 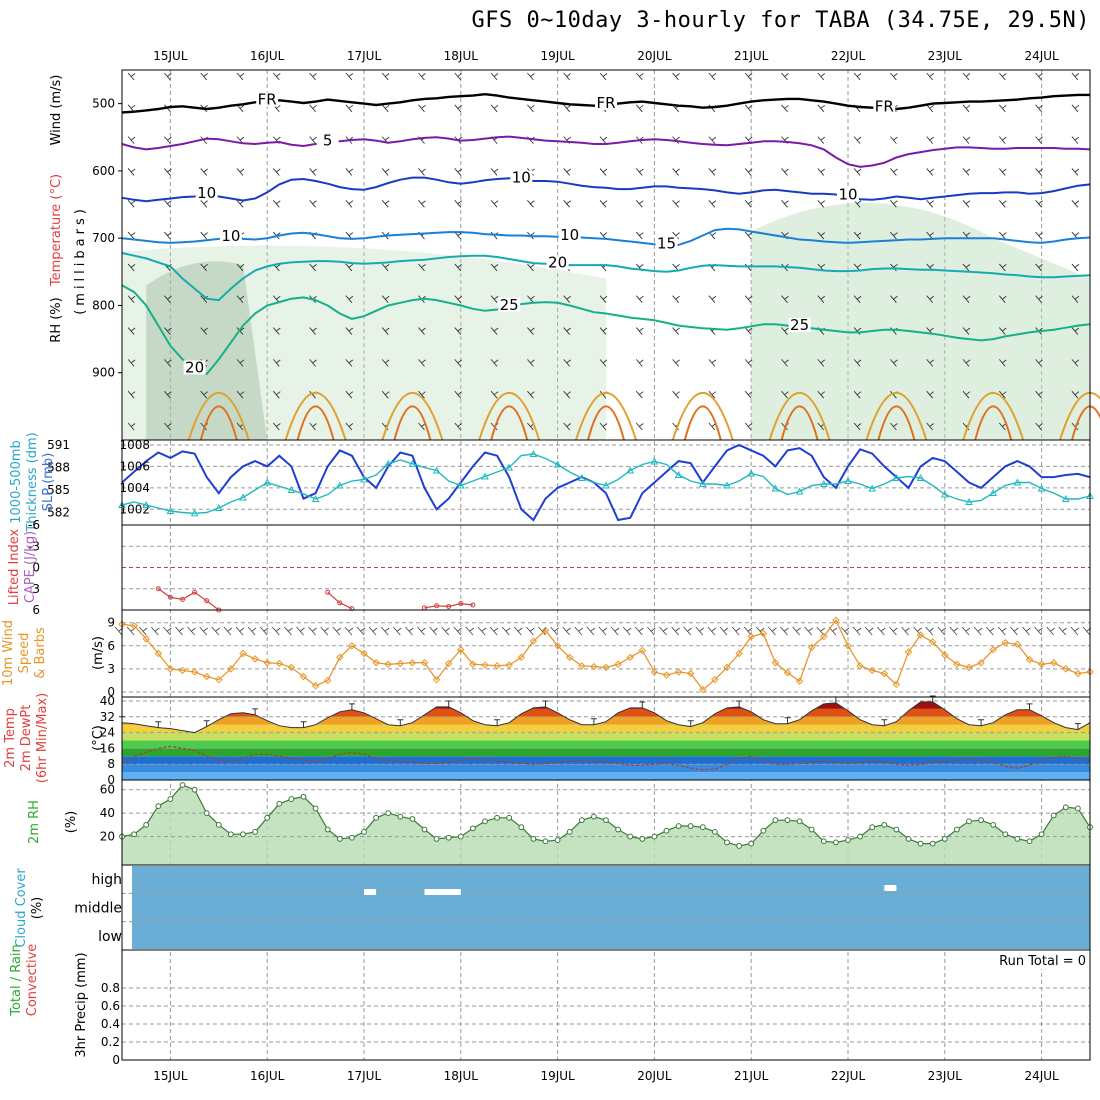 What do you see at coordinates (557, 56) in the screenshot?
I see `x-tick-label-top: 19JUL` at bounding box center [557, 56].